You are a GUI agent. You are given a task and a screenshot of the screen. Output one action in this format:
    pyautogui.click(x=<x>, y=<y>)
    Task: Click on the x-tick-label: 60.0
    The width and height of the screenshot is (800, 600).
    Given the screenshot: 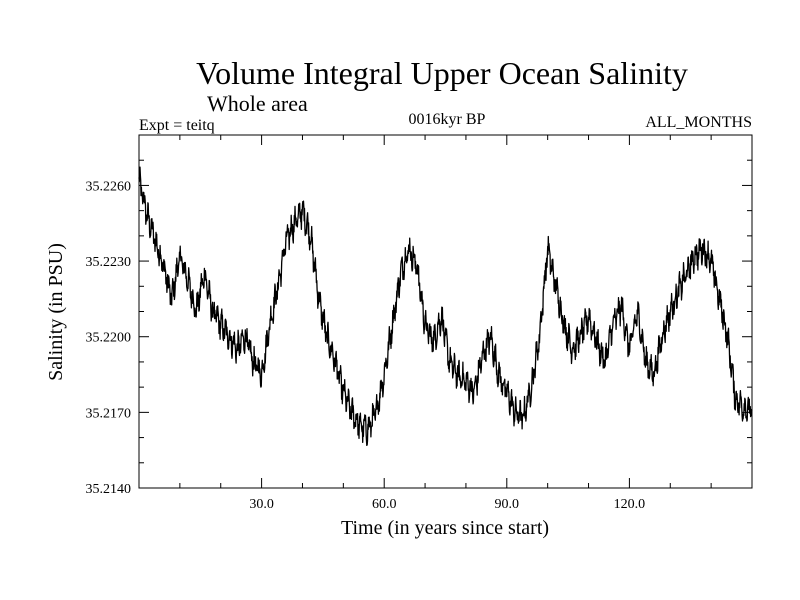 What is the action you would take?
    pyautogui.click(x=384, y=504)
    